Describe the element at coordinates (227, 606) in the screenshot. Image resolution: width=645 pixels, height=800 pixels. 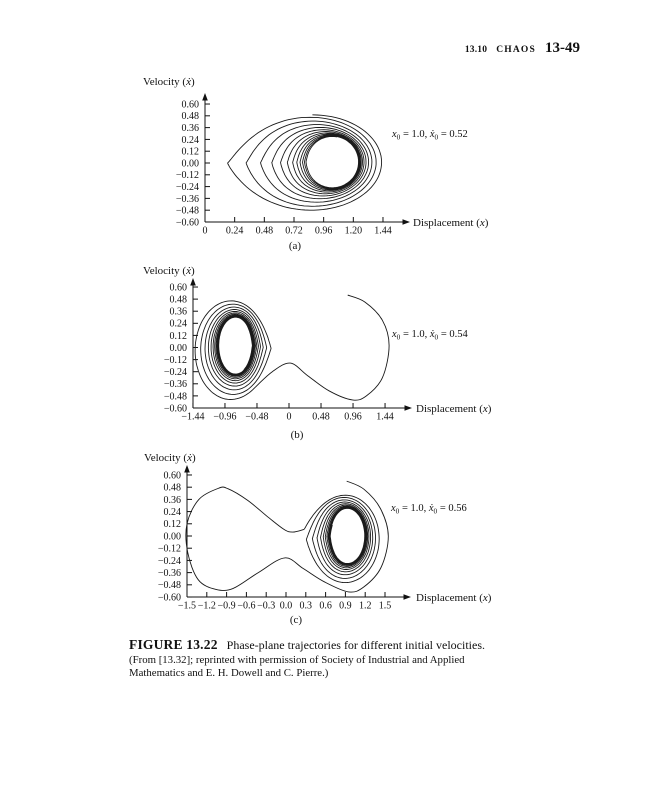
I see `x-tick-label: −0.9` at that location.